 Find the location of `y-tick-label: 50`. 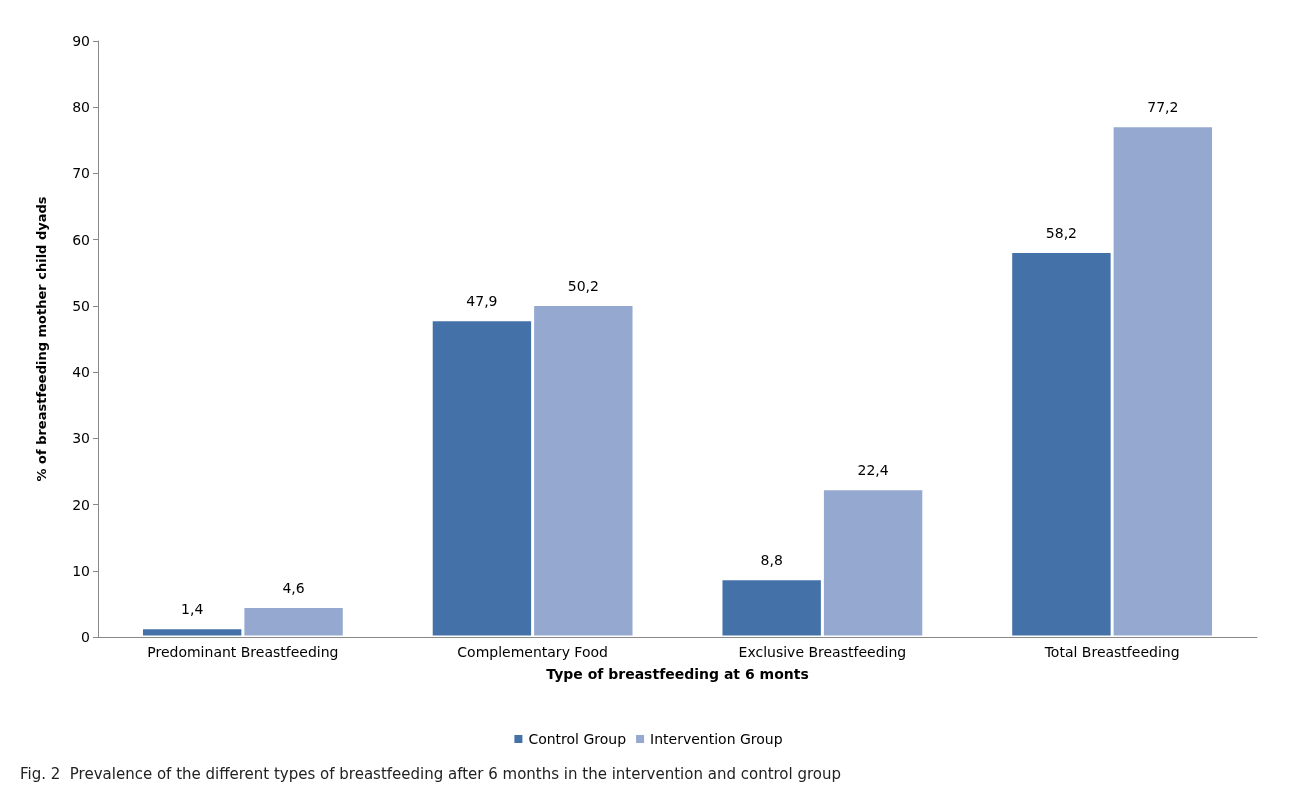

y-tick-label: 50 is located at coordinates (81, 305).